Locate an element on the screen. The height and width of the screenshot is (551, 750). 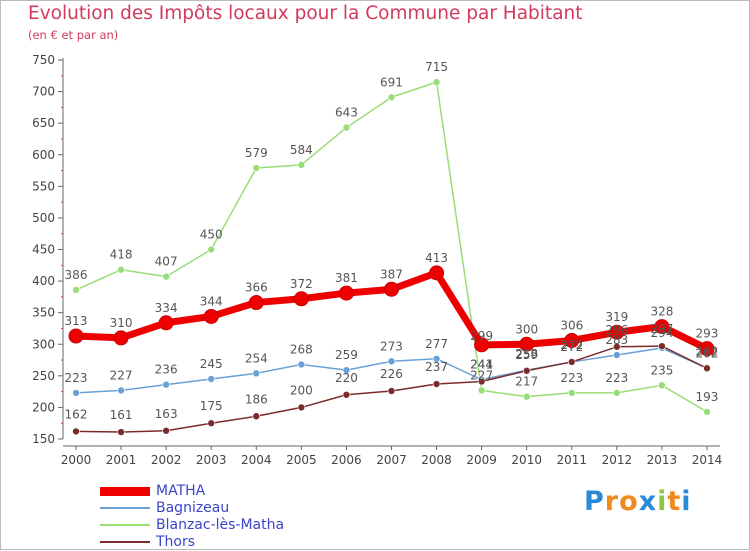
data-label: 296 is located at coordinates (616, 330).